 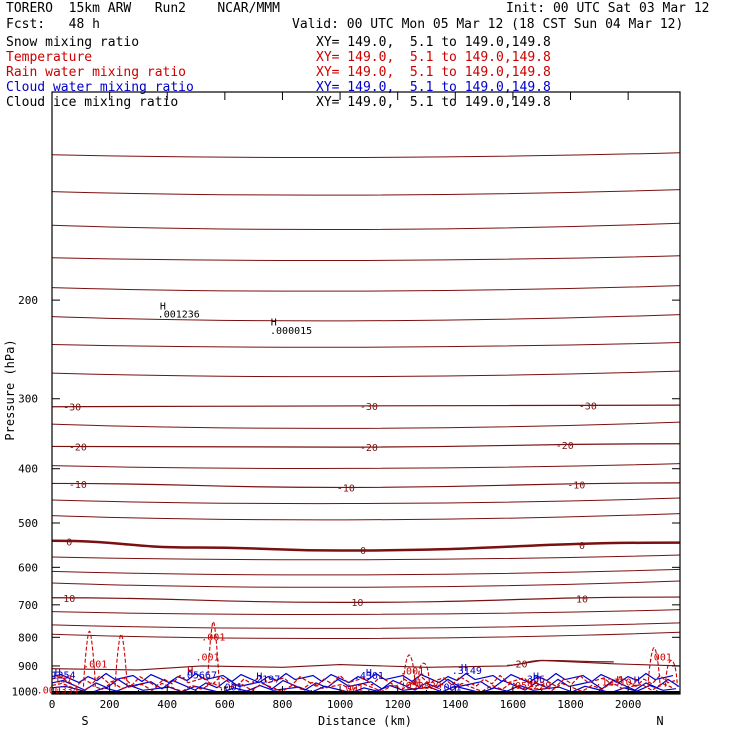 I want to click on field-value-label: 366, so click(x=536, y=679).